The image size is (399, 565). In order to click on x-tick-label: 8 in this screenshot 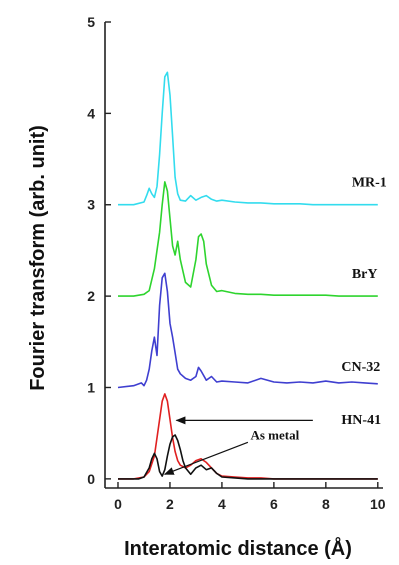, I will do `click(326, 504)`.